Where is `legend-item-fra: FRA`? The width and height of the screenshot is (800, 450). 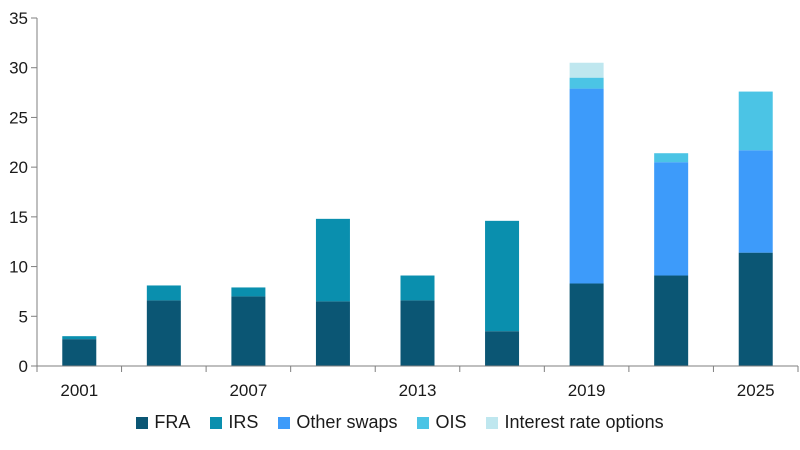 legend-item-fra: FRA is located at coordinates (163, 422).